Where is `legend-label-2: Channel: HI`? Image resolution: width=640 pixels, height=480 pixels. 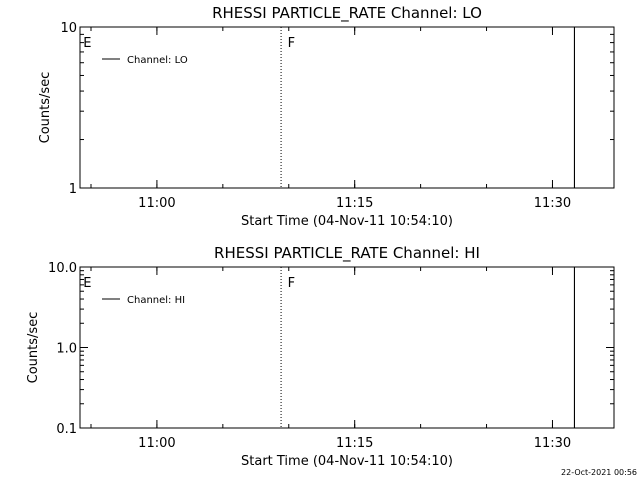
legend-label-2: Channel: HI is located at coordinates (156, 300).